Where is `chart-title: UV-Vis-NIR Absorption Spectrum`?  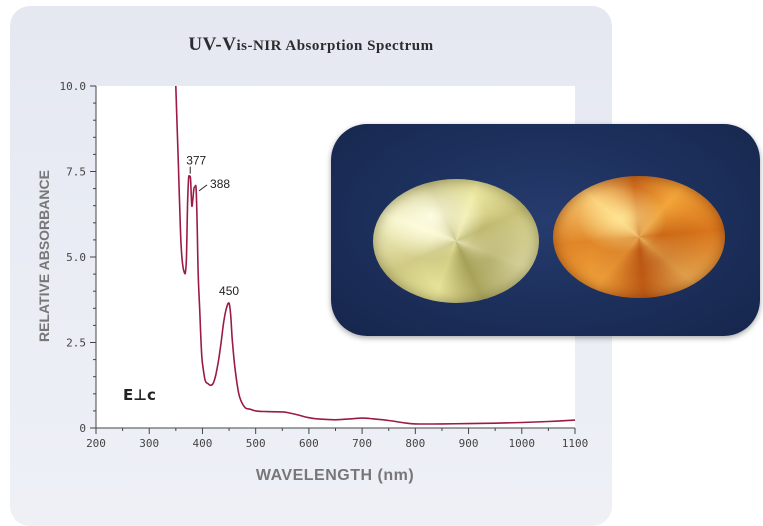
chart-title: UV-Vis-NIR Absorption Spectrum is located at coordinates (311, 44).